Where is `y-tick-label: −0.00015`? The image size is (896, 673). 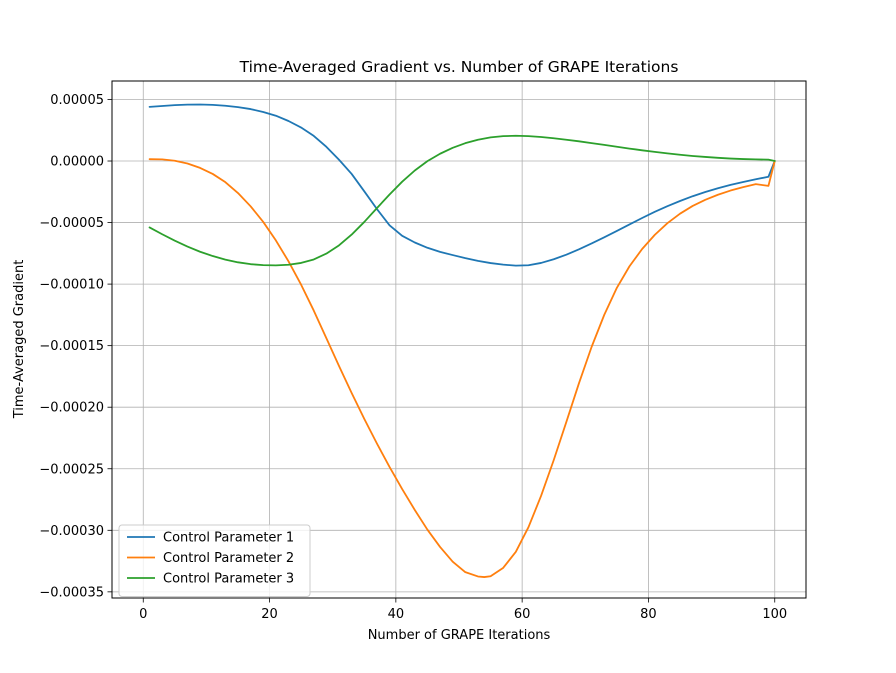 y-tick-label: −0.00015 is located at coordinates (71, 346).